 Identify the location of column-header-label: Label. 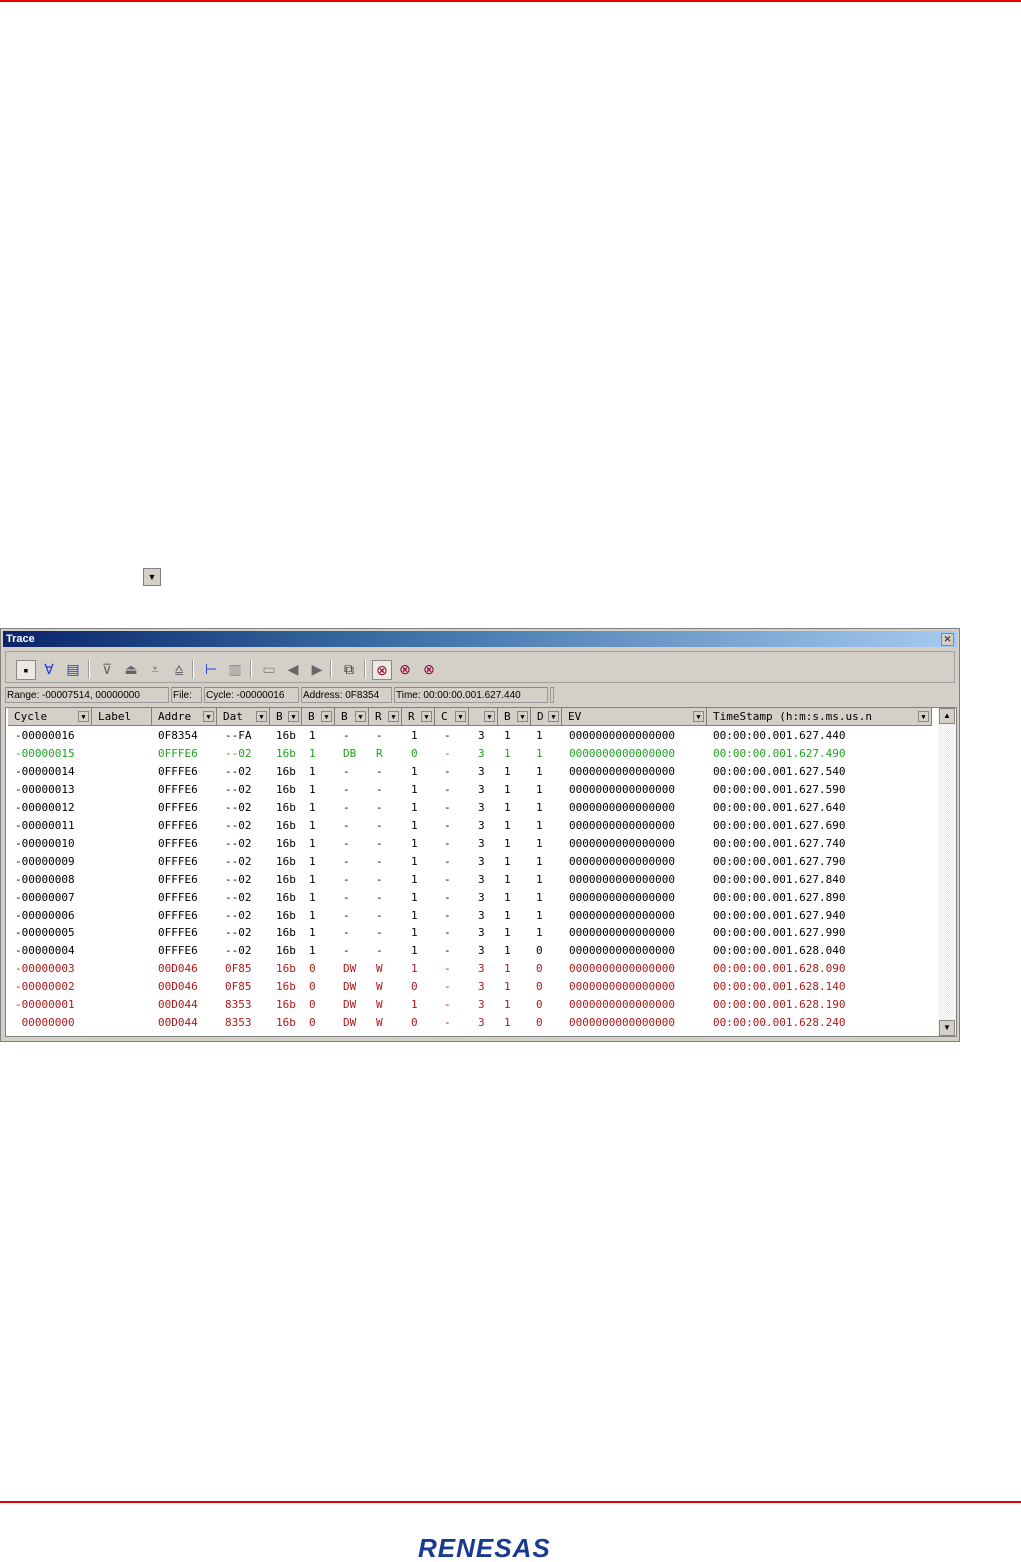
(122, 717).